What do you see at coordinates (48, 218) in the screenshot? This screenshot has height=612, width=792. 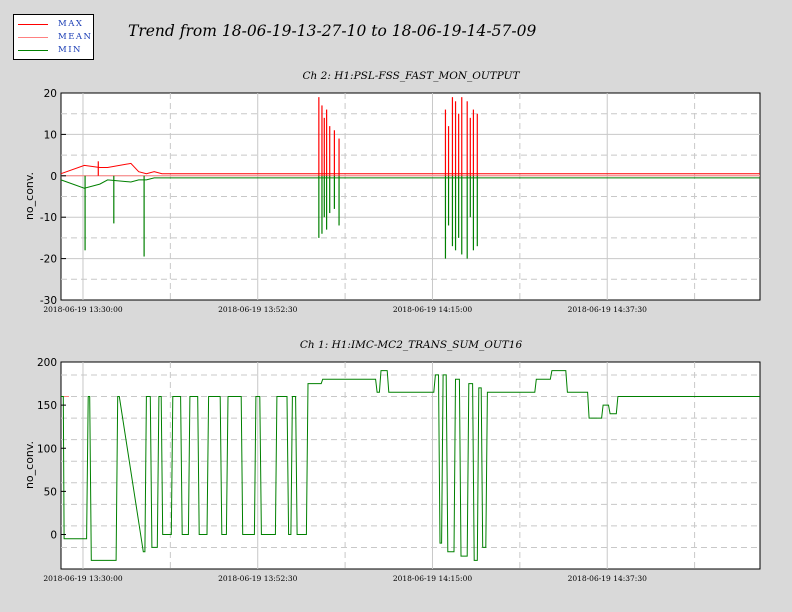 I see `y-tick-label: -10` at bounding box center [48, 218].